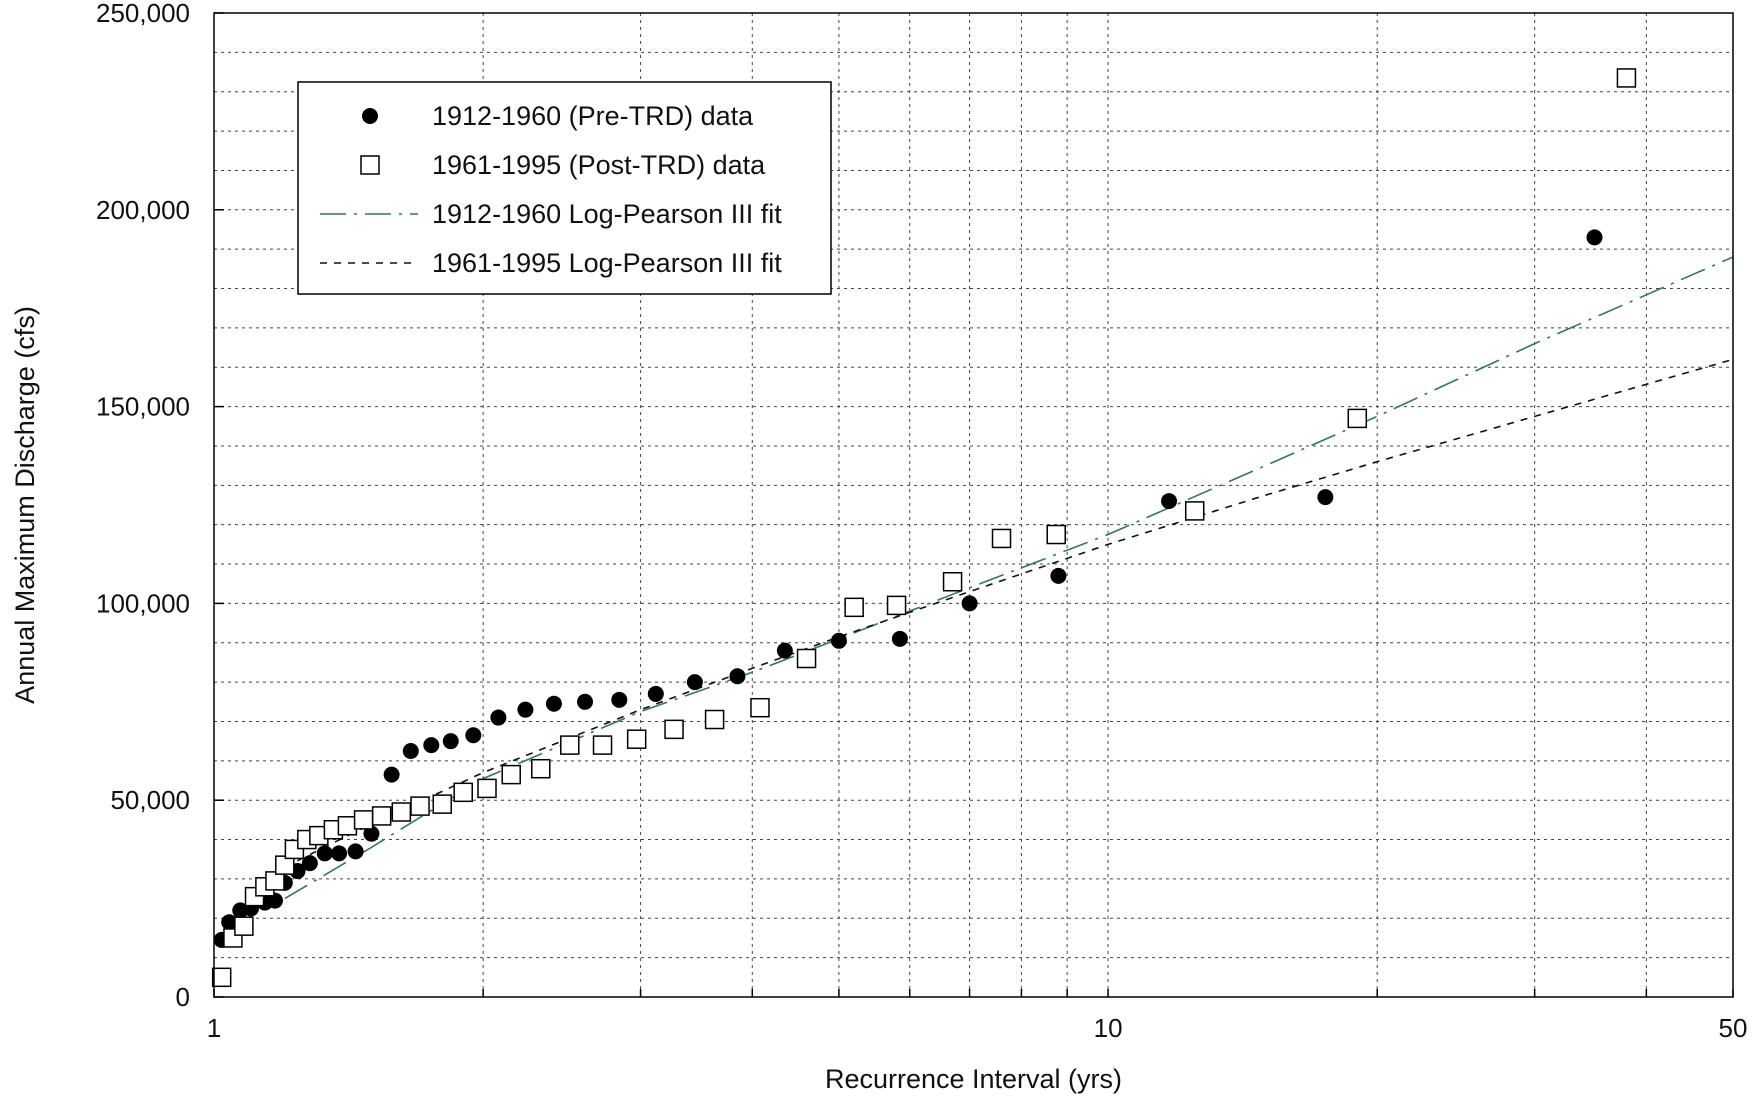 This screenshot has height=1101, width=1758. Describe the element at coordinates (1733, 1028) in the screenshot. I see `x-tick-label: 50` at that location.